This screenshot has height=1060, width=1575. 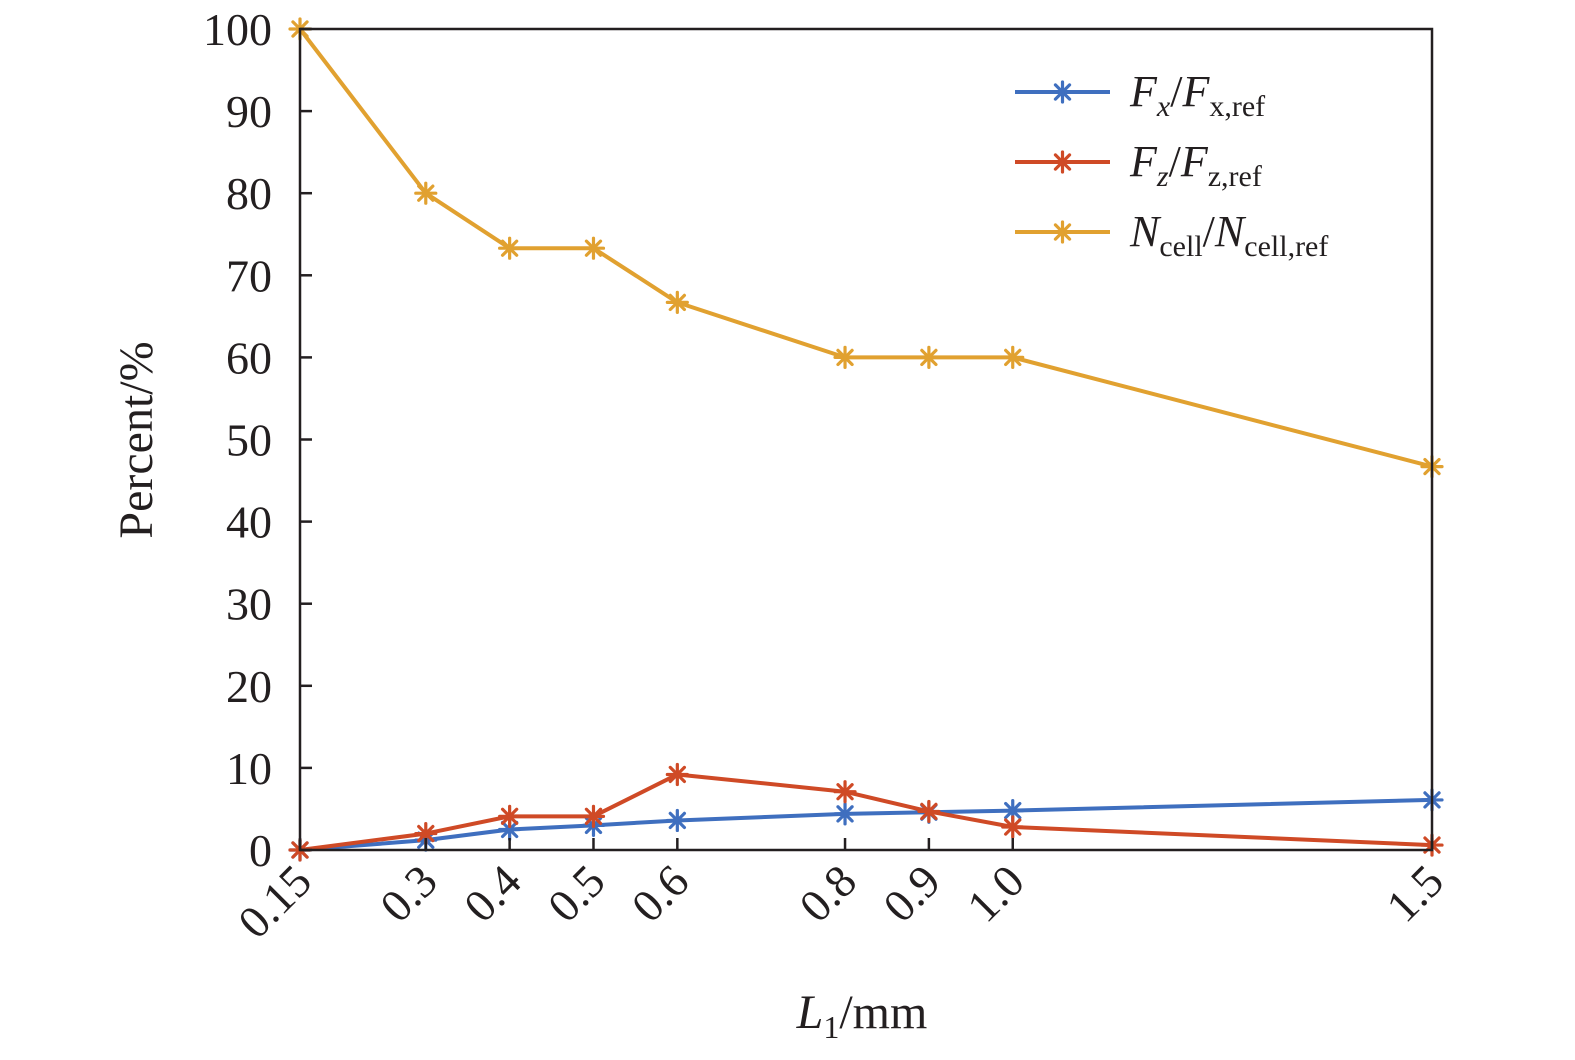 I want to click on y-axis-ticks: 0 10 20 30 40 50 60 70 80 90 100, so click(x=257, y=440).